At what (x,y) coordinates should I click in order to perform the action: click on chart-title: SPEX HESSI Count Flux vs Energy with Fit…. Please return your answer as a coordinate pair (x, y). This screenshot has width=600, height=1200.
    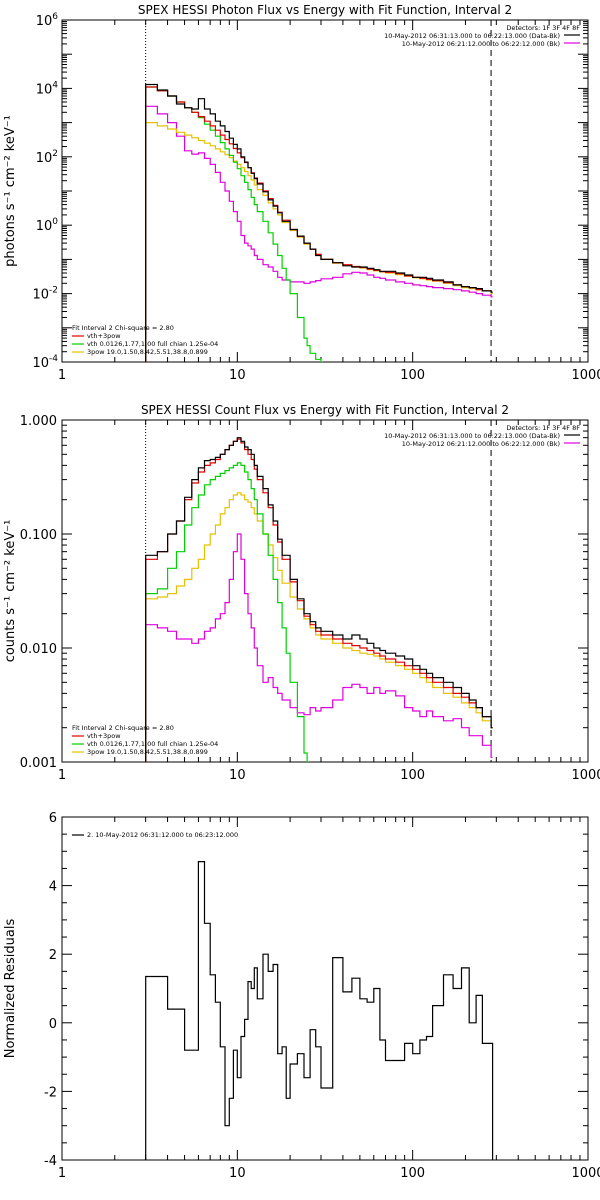
    Looking at the image, I should click on (325, 410).